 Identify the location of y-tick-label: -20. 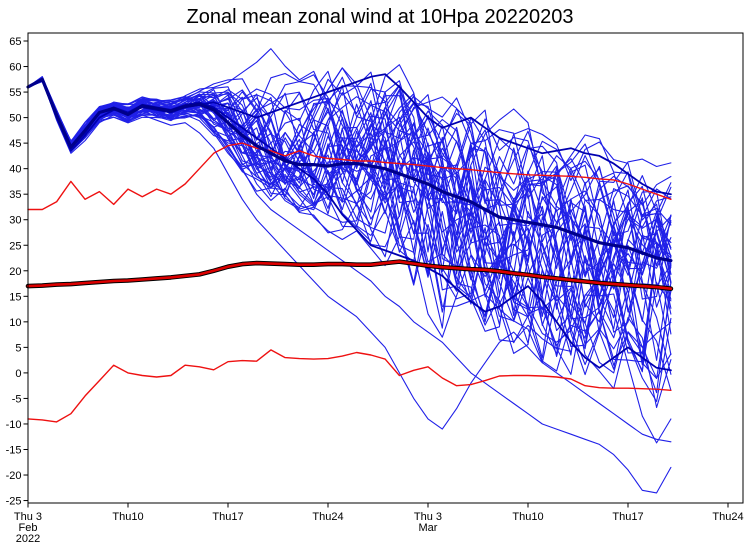
(14, 476).